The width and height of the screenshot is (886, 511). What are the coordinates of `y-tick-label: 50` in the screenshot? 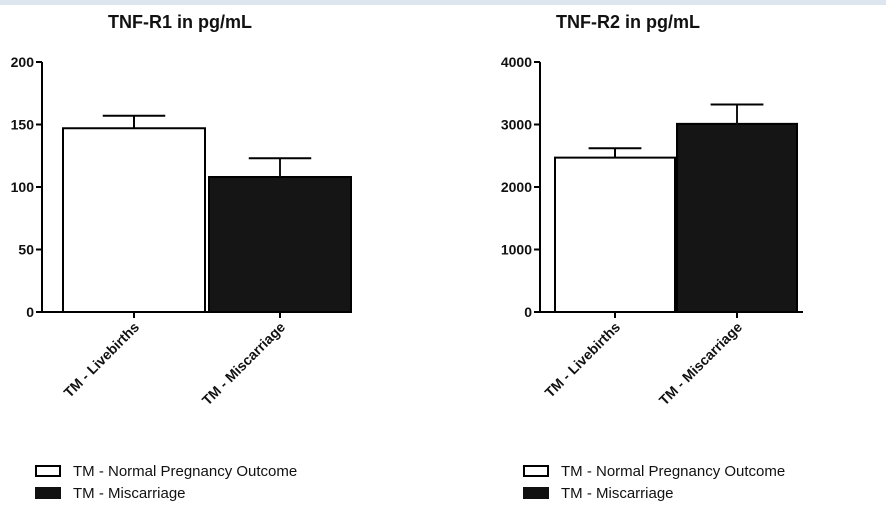 It's located at (26, 250).